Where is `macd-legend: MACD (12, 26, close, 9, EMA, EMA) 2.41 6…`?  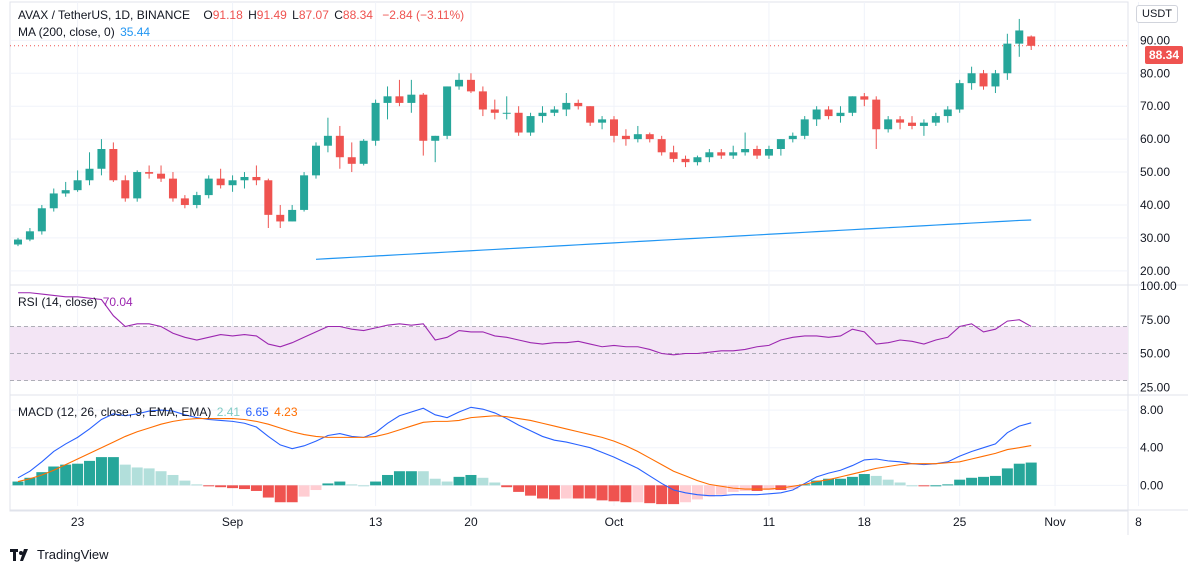
macd-legend: MACD (12, 26, close, 9, EMA, EMA) 2.41 6… is located at coordinates (159, 412).